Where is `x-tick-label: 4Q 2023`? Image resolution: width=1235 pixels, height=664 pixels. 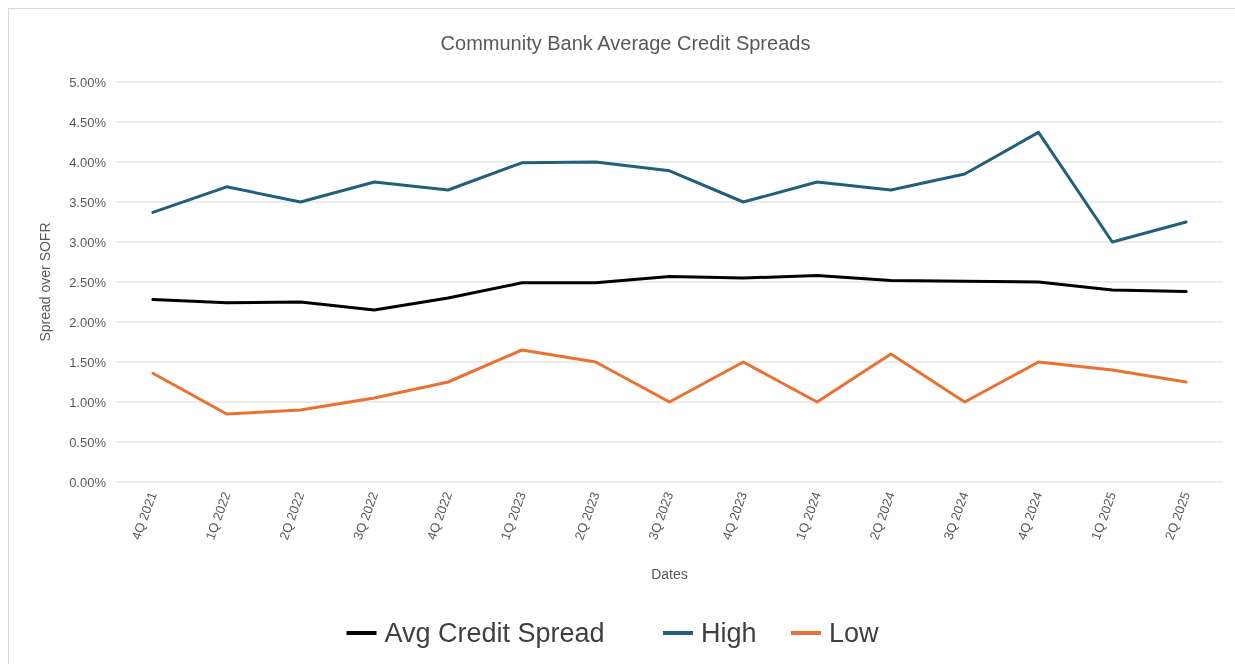
x-tick-label: 4Q 2023 is located at coordinates (734, 515).